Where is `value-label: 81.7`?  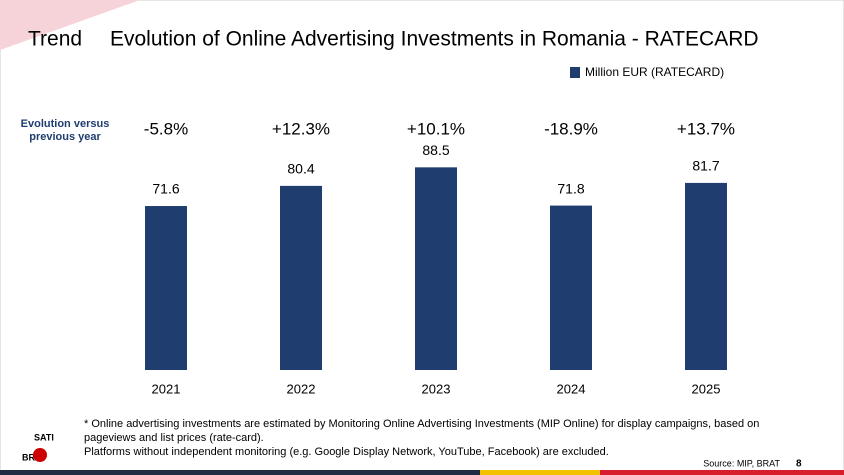
value-label: 81.7 is located at coordinates (705, 166).